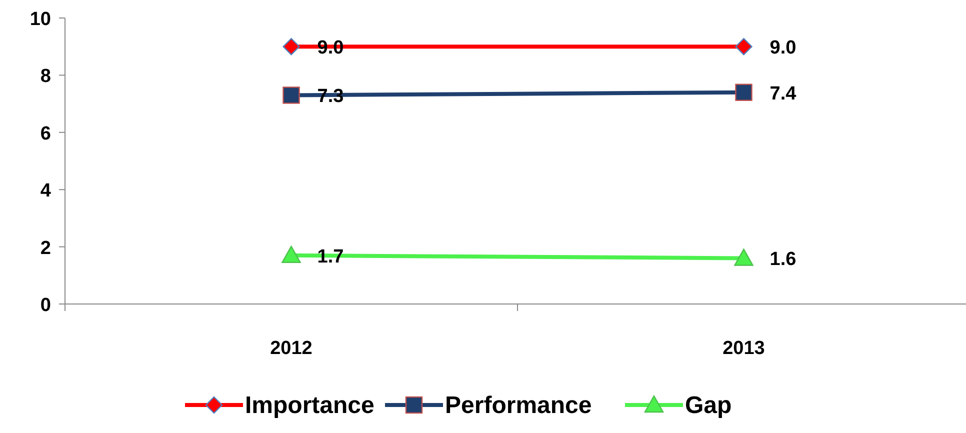 Image resolution: width=966 pixels, height=433 pixels. What do you see at coordinates (45, 305) in the screenshot?
I see `y-tick-label: 0` at bounding box center [45, 305].